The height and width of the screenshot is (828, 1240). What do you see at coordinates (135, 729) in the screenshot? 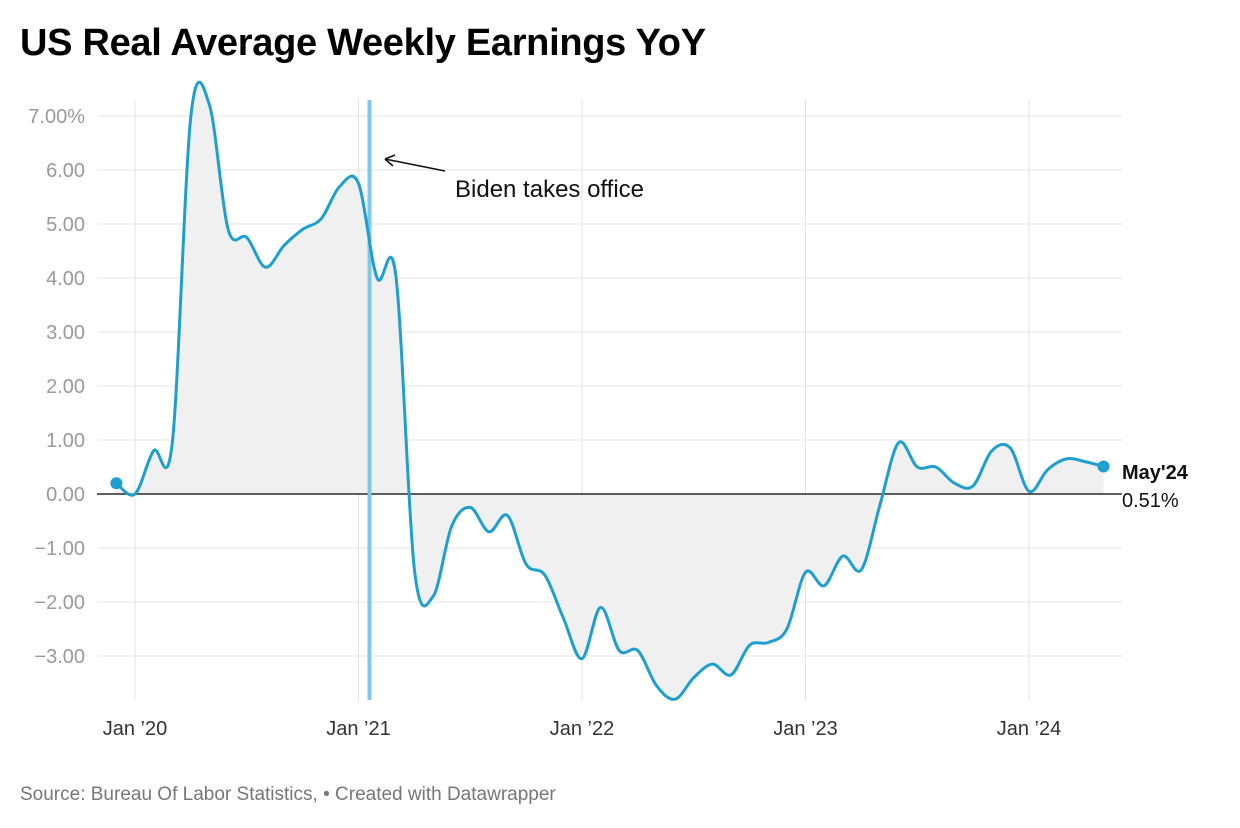
I see `x-tick-label: Jan ’20` at bounding box center [135, 729].